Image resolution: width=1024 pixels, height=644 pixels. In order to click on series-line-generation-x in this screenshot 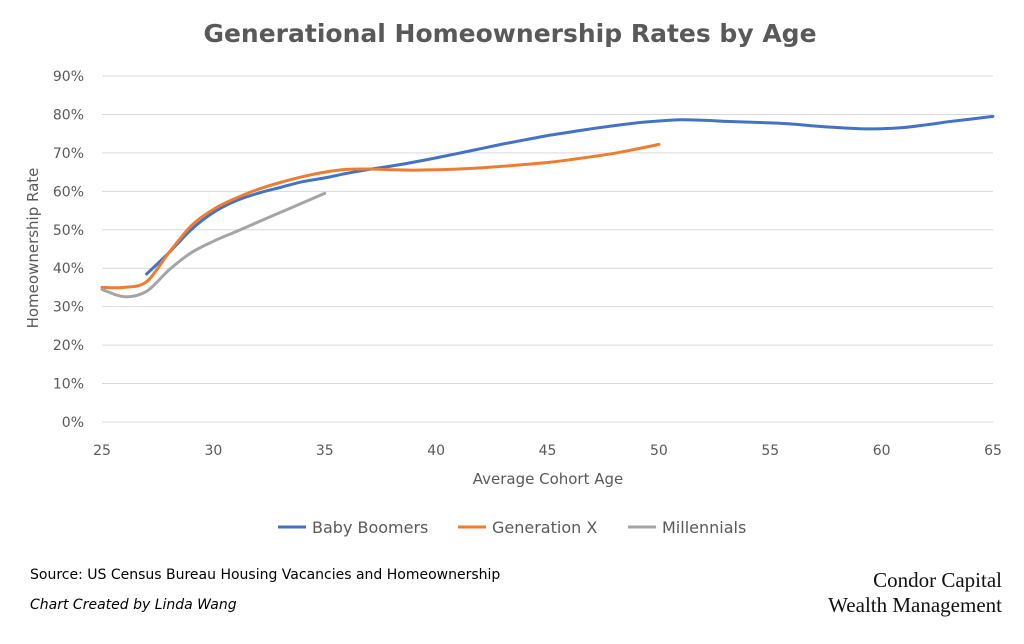, I will do `click(380, 216)`.